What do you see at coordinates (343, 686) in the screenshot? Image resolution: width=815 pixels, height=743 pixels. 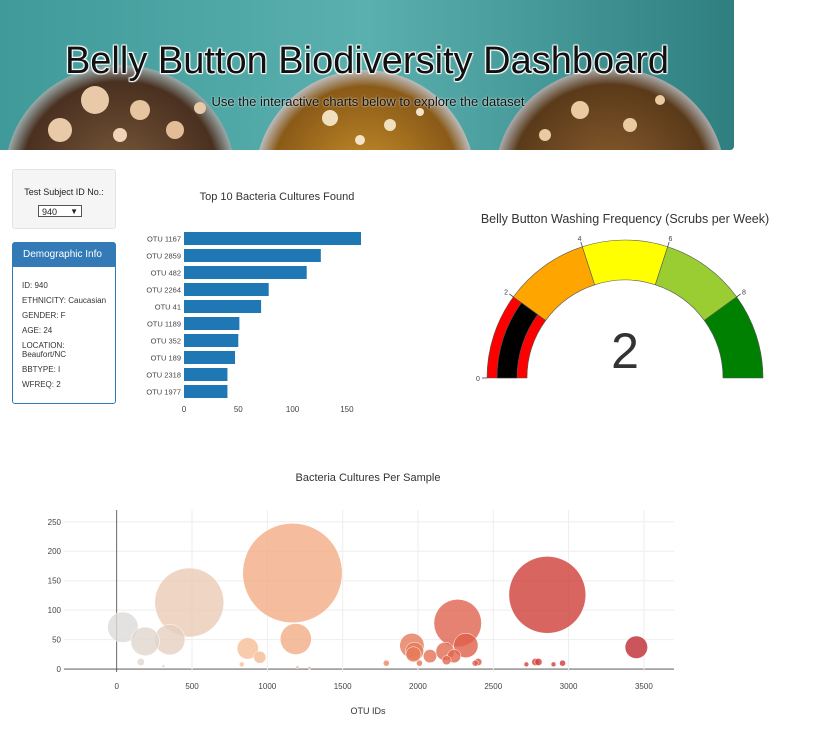 I see `bubble-x-tick-label: 1500` at bounding box center [343, 686].